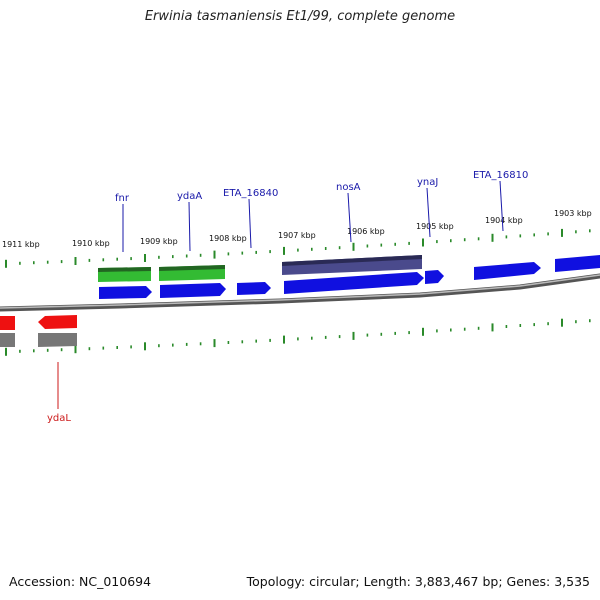  Describe the element at coordinates (57, 340) in the screenshot. I see `pseudo-feature-ydaL` at that location.